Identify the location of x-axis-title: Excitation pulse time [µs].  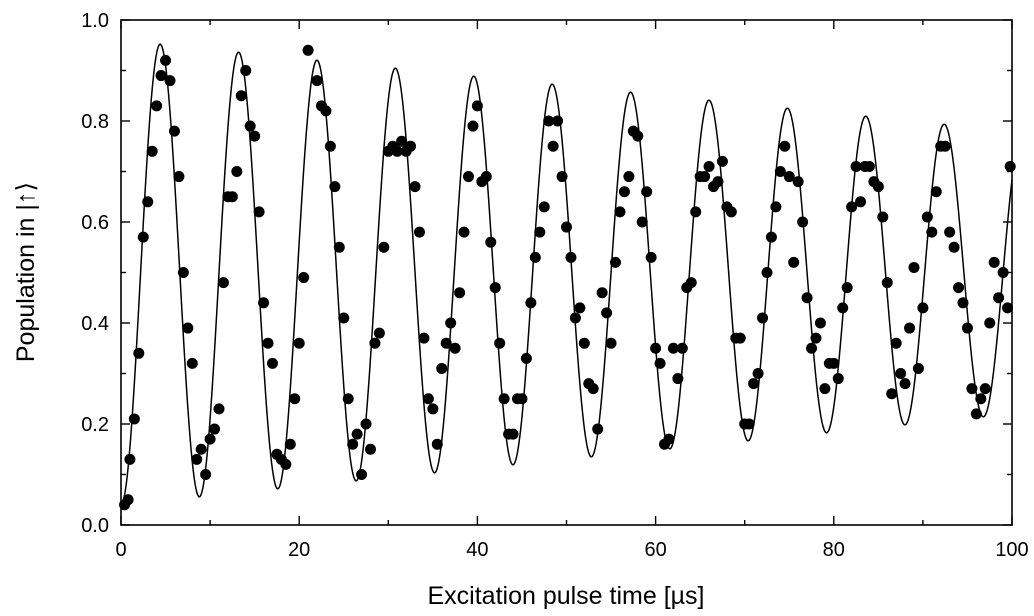
(565, 596).